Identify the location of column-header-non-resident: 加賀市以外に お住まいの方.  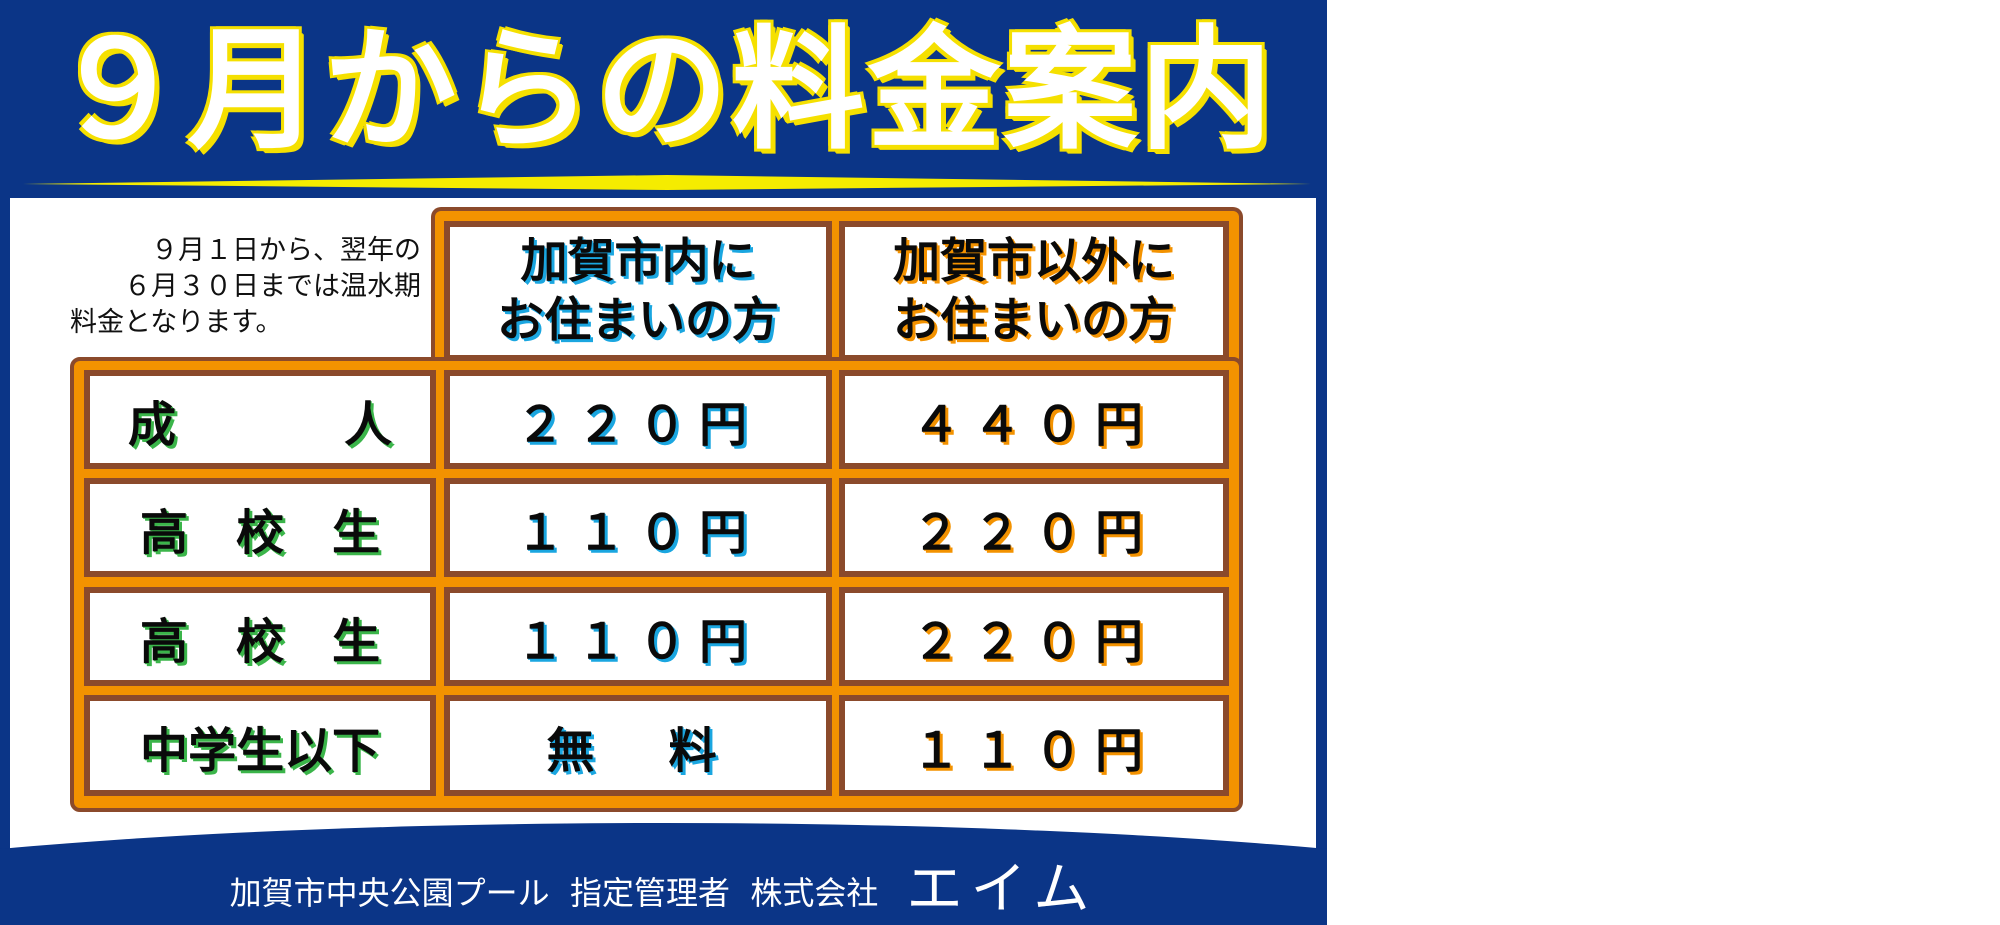
(1034, 291).